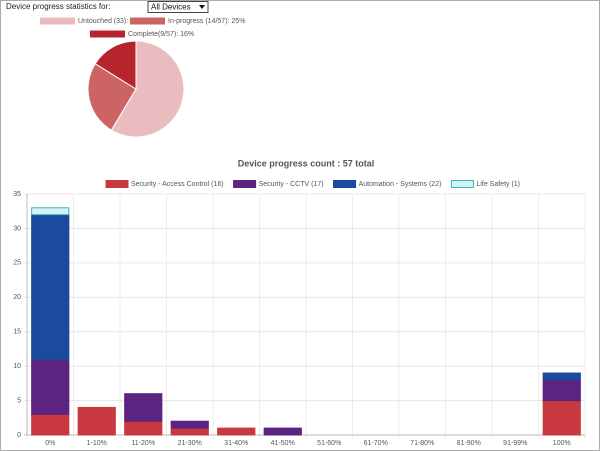 Image resolution: width=600 pixels, height=451 pixels. I want to click on x-tick-label: 100%, so click(562, 443).